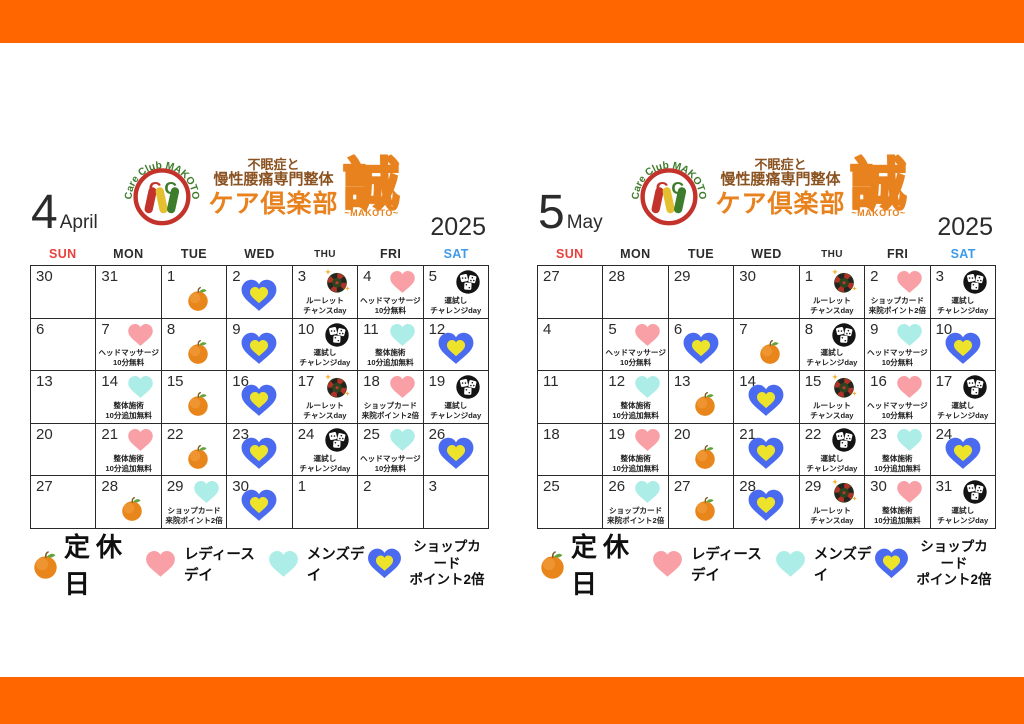  What do you see at coordinates (391, 502) in the screenshot?
I see `day-cell: 2` at bounding box center [391, 502].